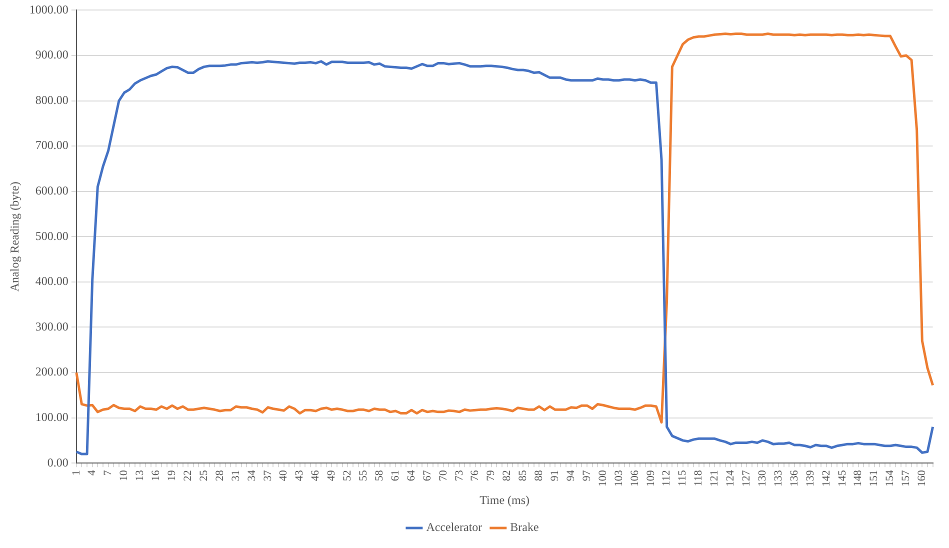 The height and width of the screenshot is (548, 949). What do you see at coordinates (650, 478) in the screenshot?
I see `x-tick-label: 109` at bounding box center [650, 478].